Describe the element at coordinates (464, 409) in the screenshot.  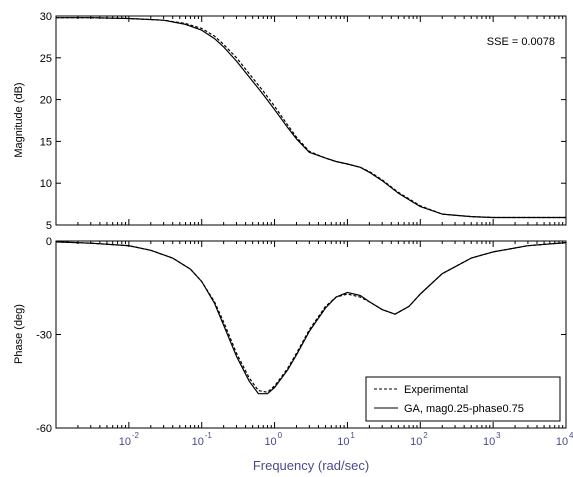
I see `legend-ga-label: GA, mag0.25-phase0.75` at that location.